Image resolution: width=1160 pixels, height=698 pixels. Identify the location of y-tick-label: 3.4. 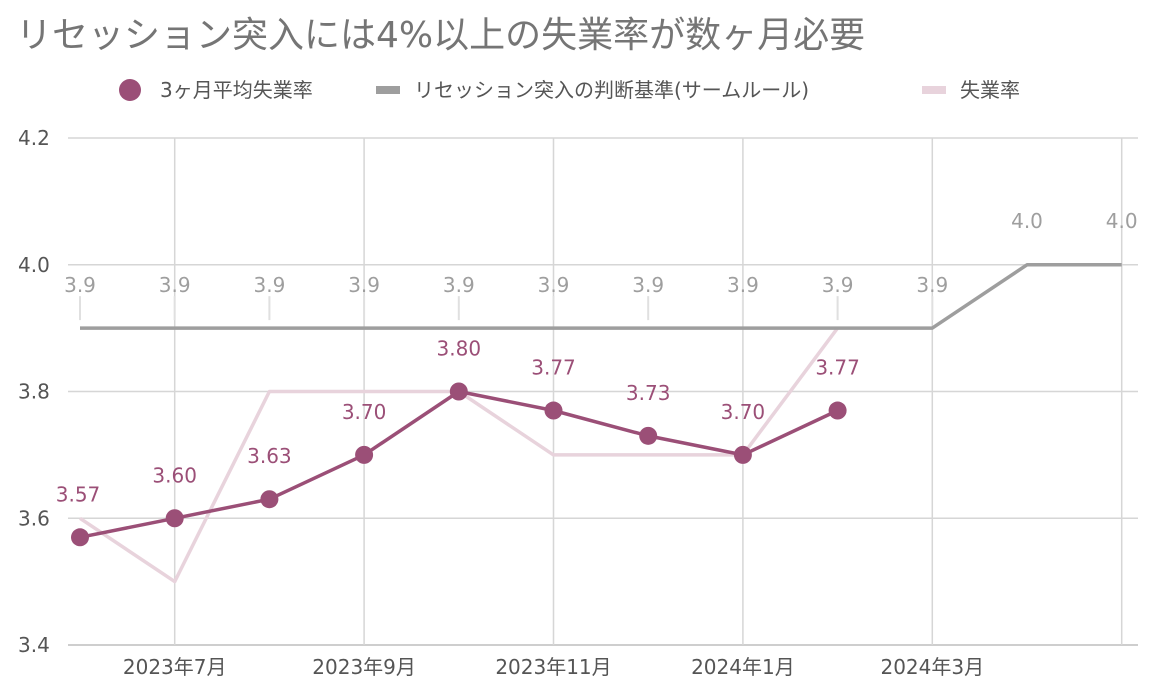
(34, 645).